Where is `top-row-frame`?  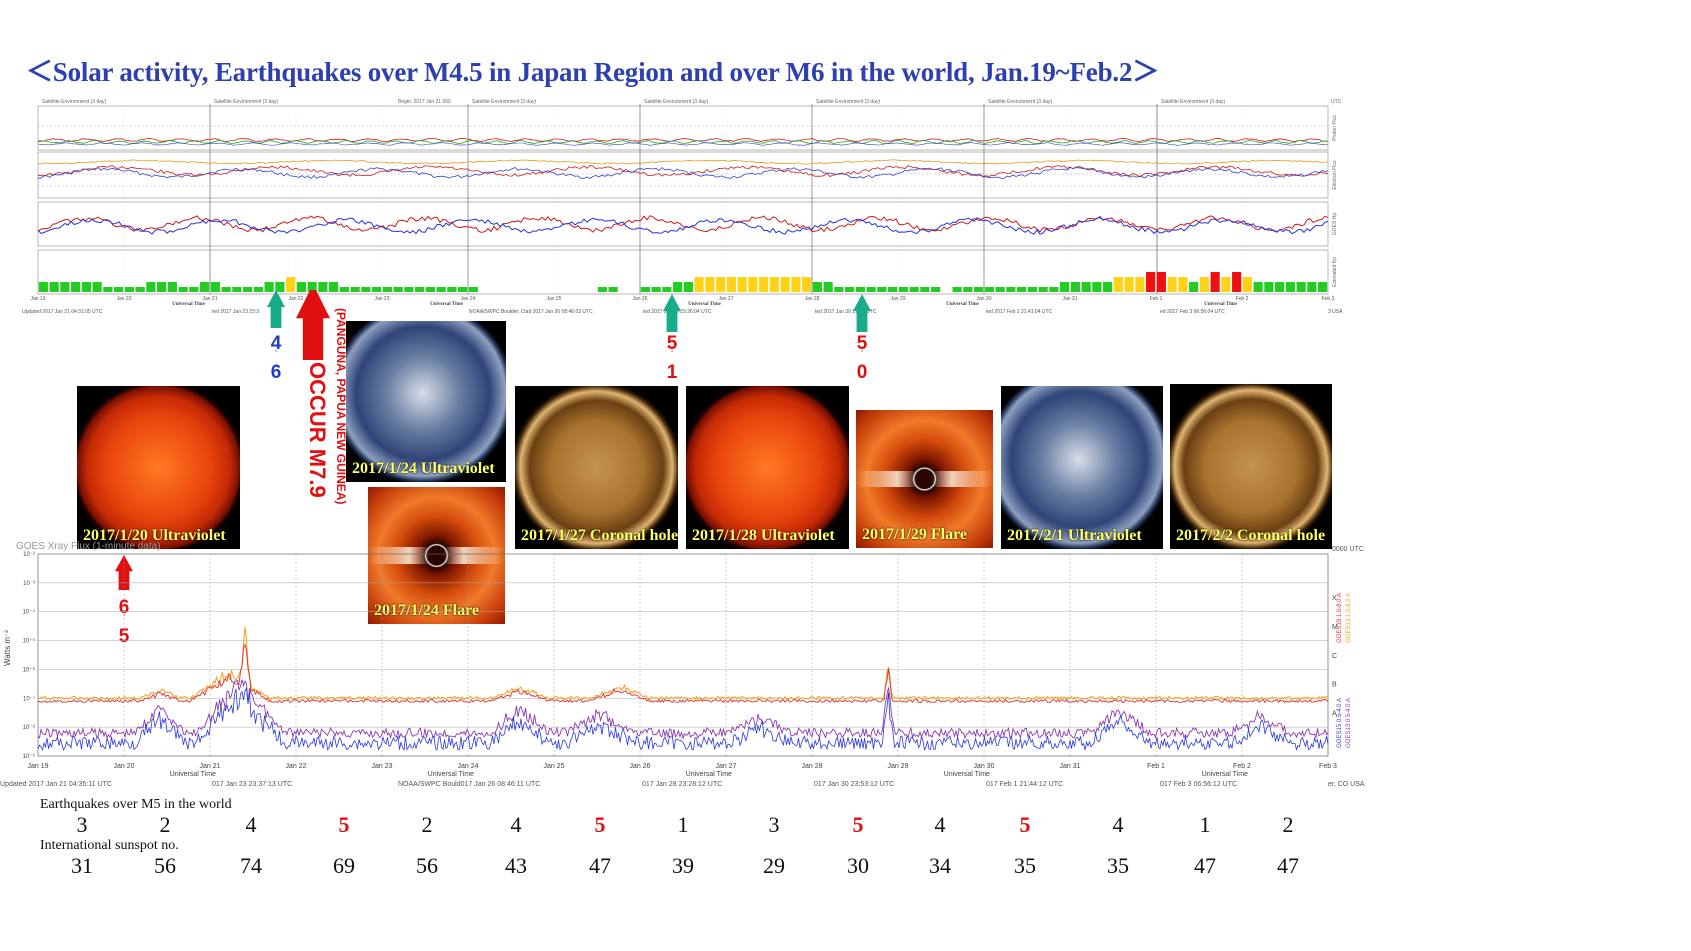 top-row-frame is located at coordinates (683, 224).